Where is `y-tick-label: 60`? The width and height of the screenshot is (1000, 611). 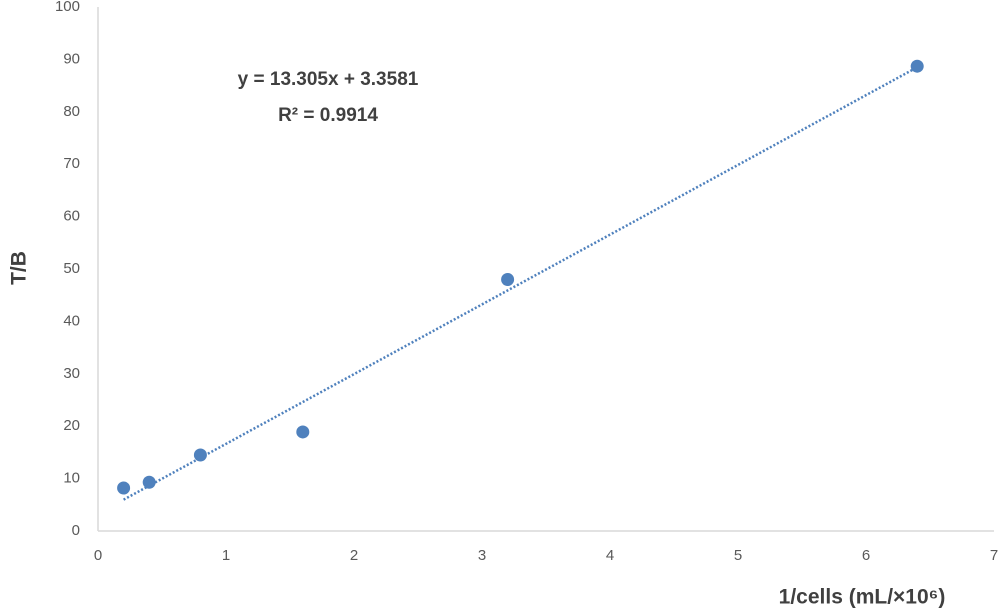
y-tick-label: 60 is located at coordinates (71, 216).